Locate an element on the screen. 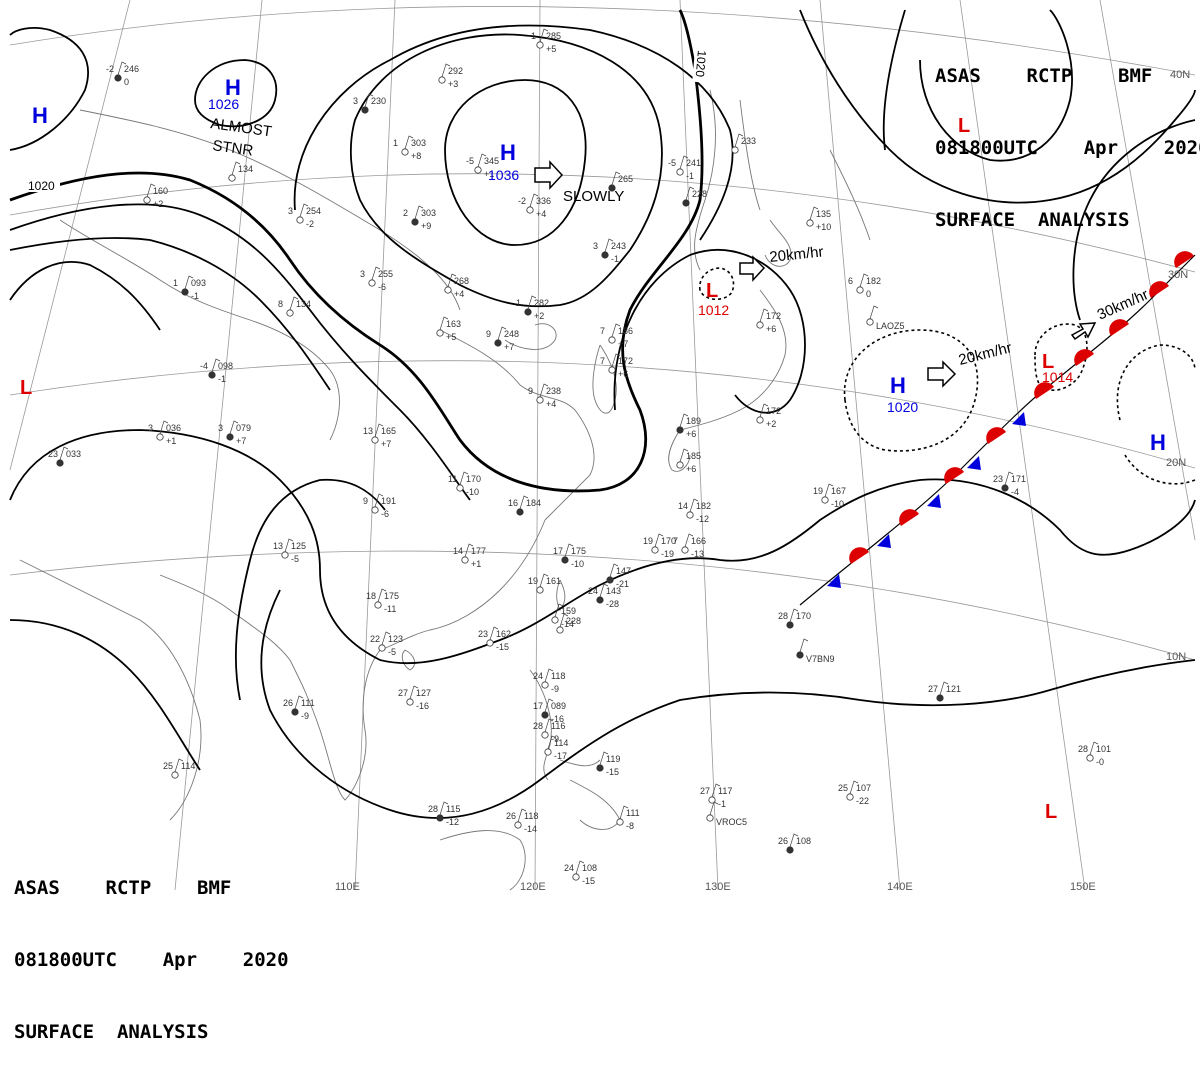  station-temperature: 2 is located at coordinates (405, 213).